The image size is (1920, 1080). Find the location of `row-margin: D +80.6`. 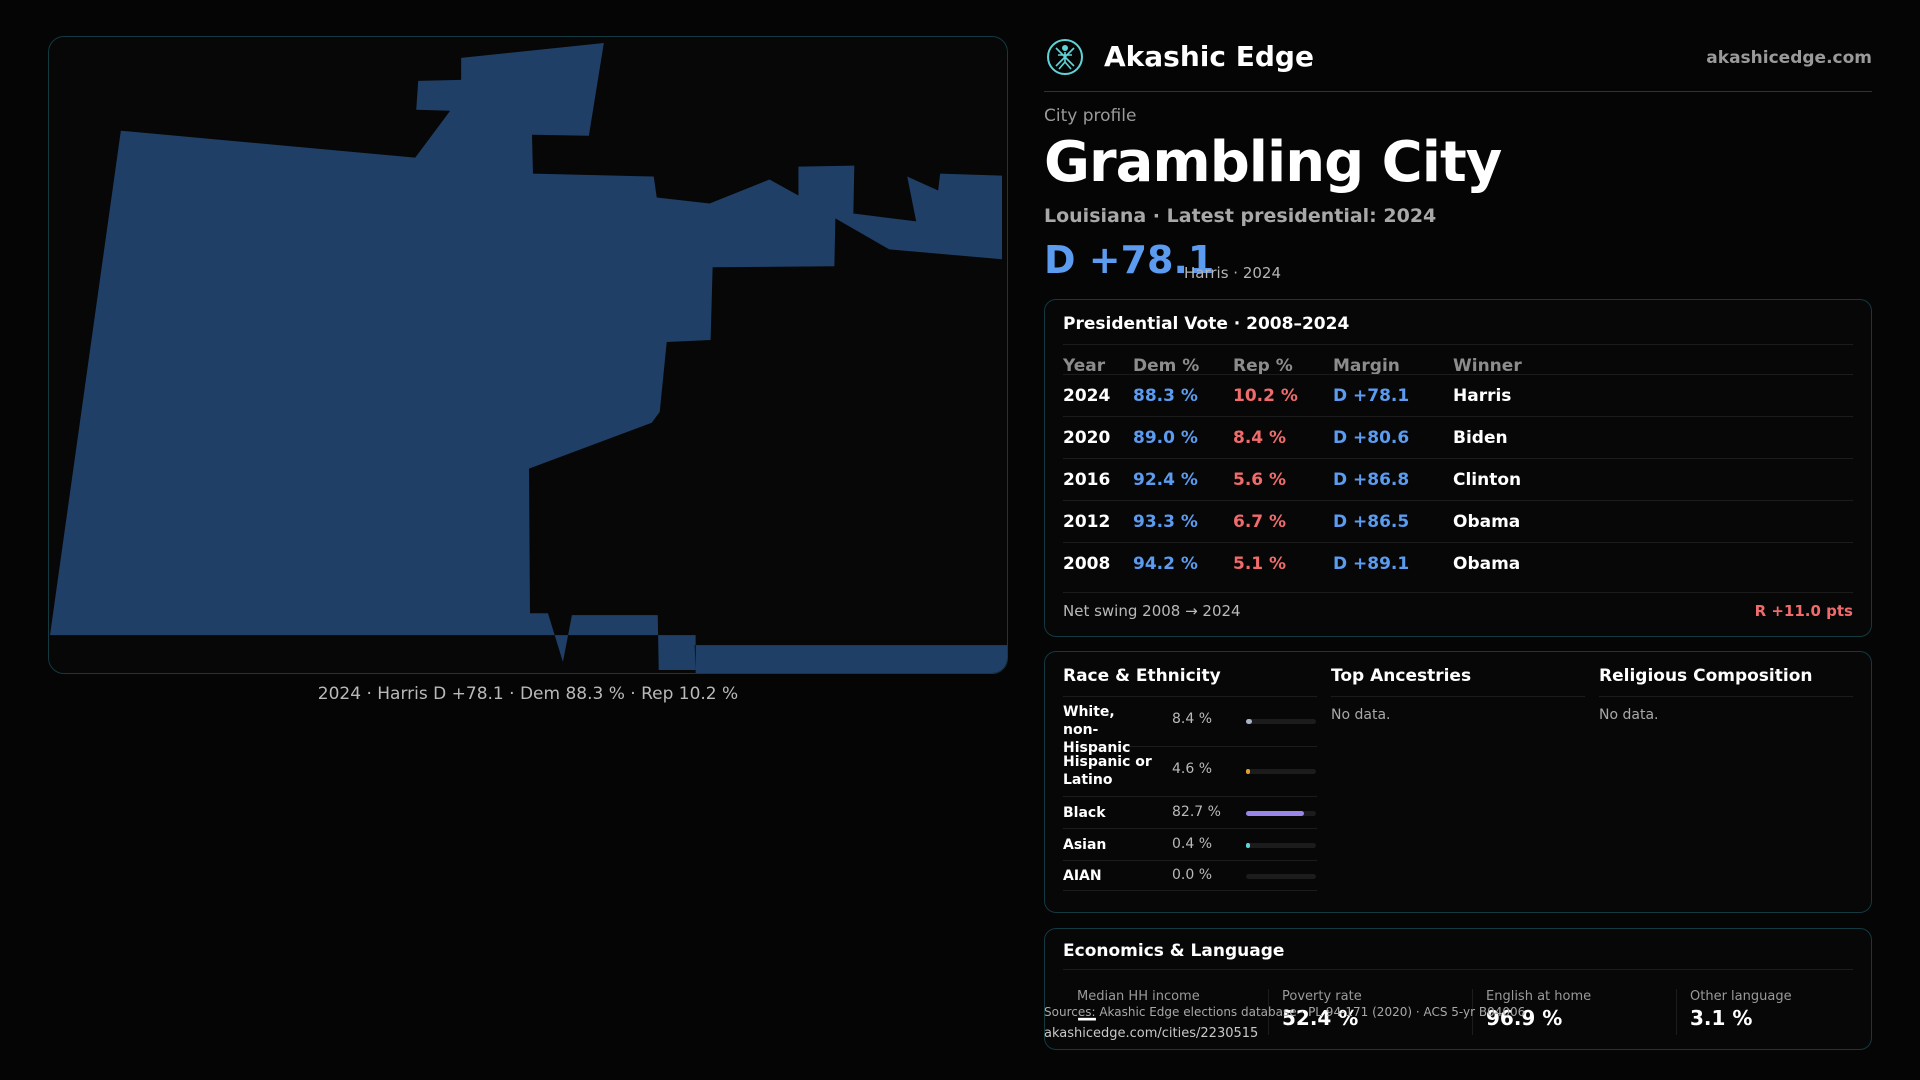

row-margin: D +80.6 is located at coordinates (1371, 438).